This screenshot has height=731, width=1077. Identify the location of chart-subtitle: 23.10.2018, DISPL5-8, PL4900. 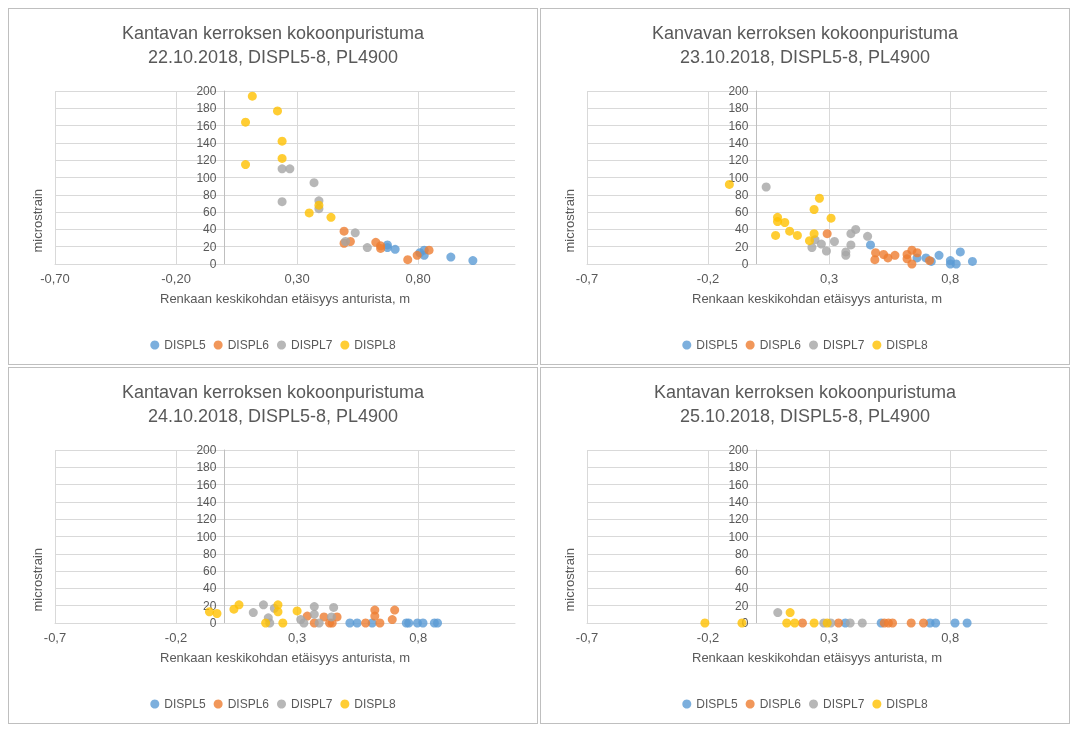
(805, 57).